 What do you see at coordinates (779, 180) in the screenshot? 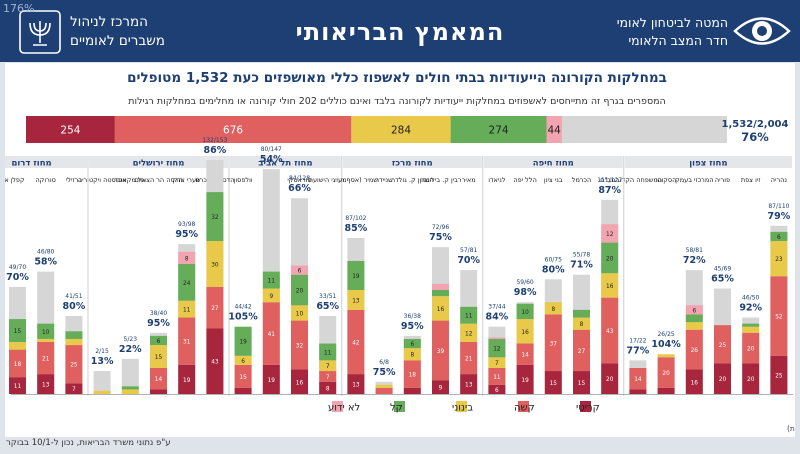
I see `hospital-name: נהריה` at bounding box center [779, 180].